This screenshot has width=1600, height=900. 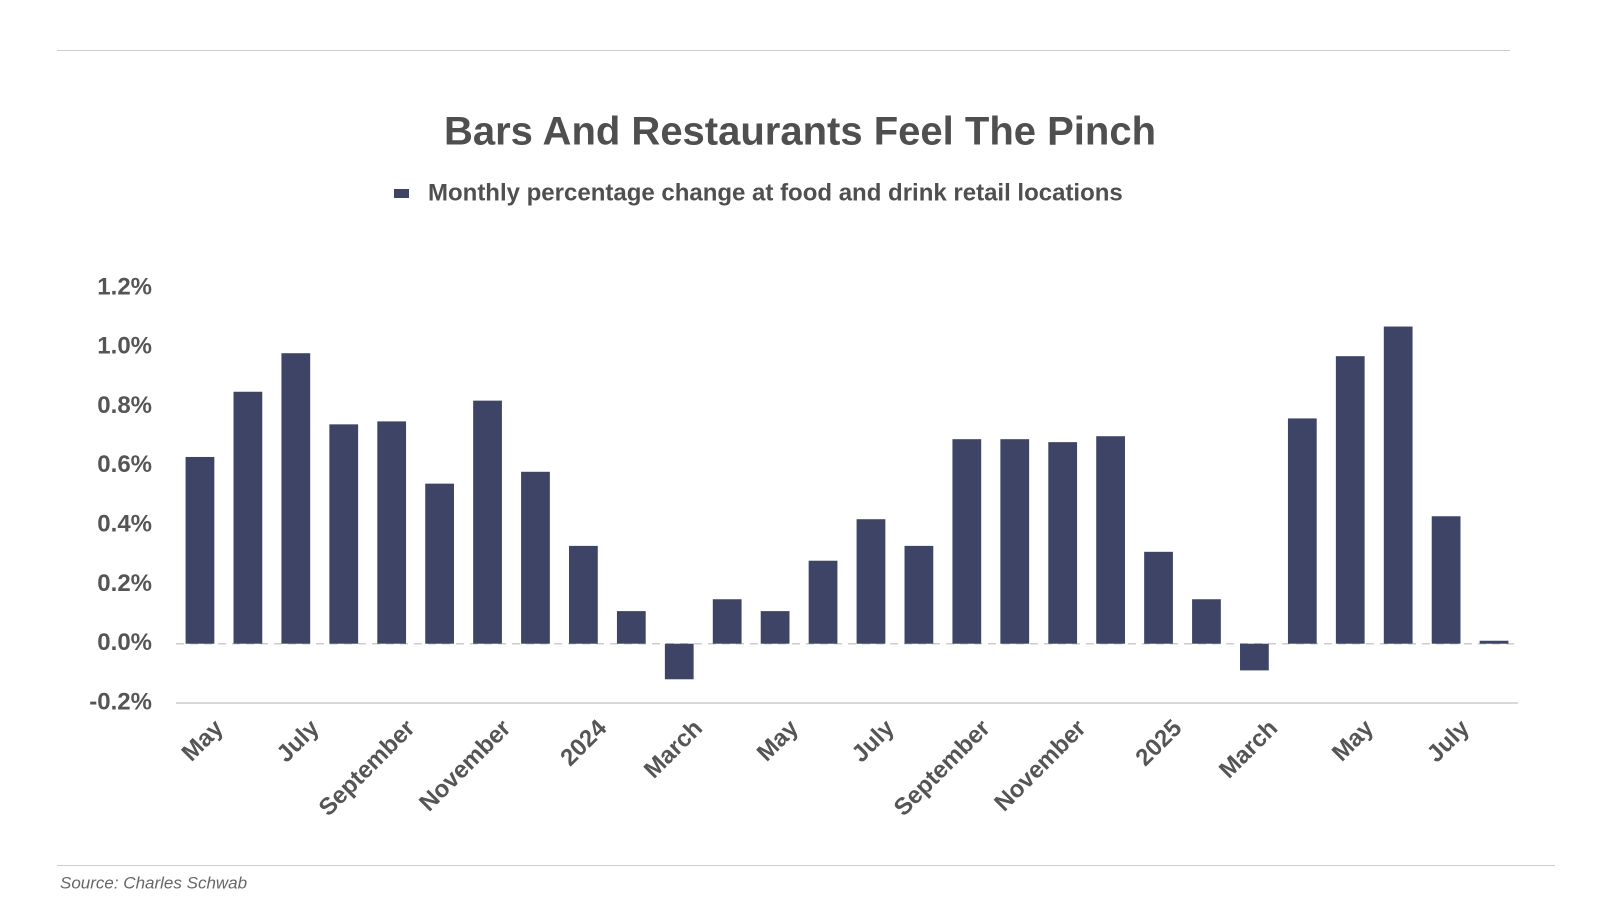 What do you see at coordinates (583, 742) in the screenshot?
I see `x-tick-label: 2024` at bounding box center [583, 742].